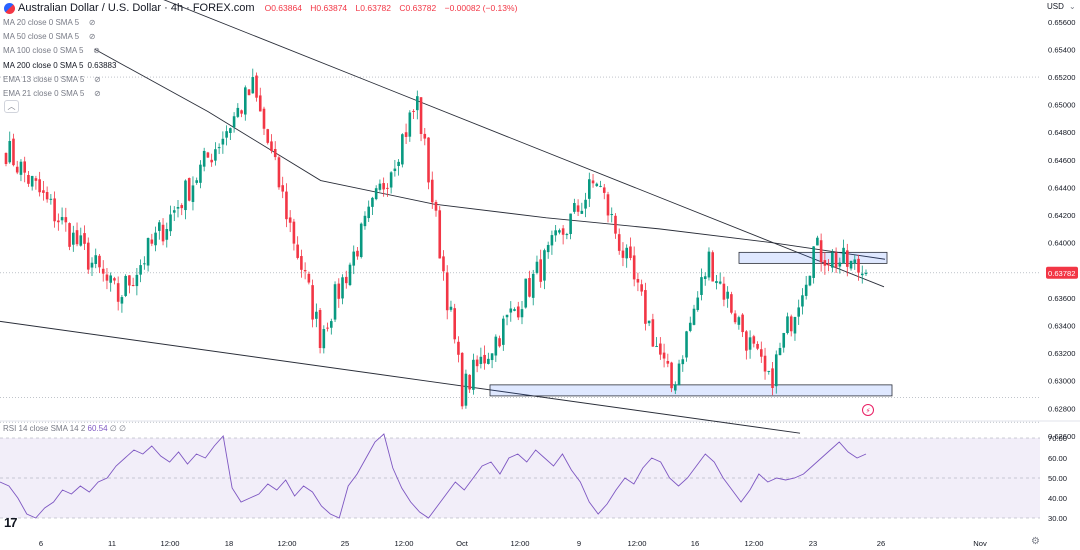  Describe the element at coordinates (51, 51) in the screenshot. I see `indicator-ma100: MA 100 close 0 SMA 5 ⊘` at that location.